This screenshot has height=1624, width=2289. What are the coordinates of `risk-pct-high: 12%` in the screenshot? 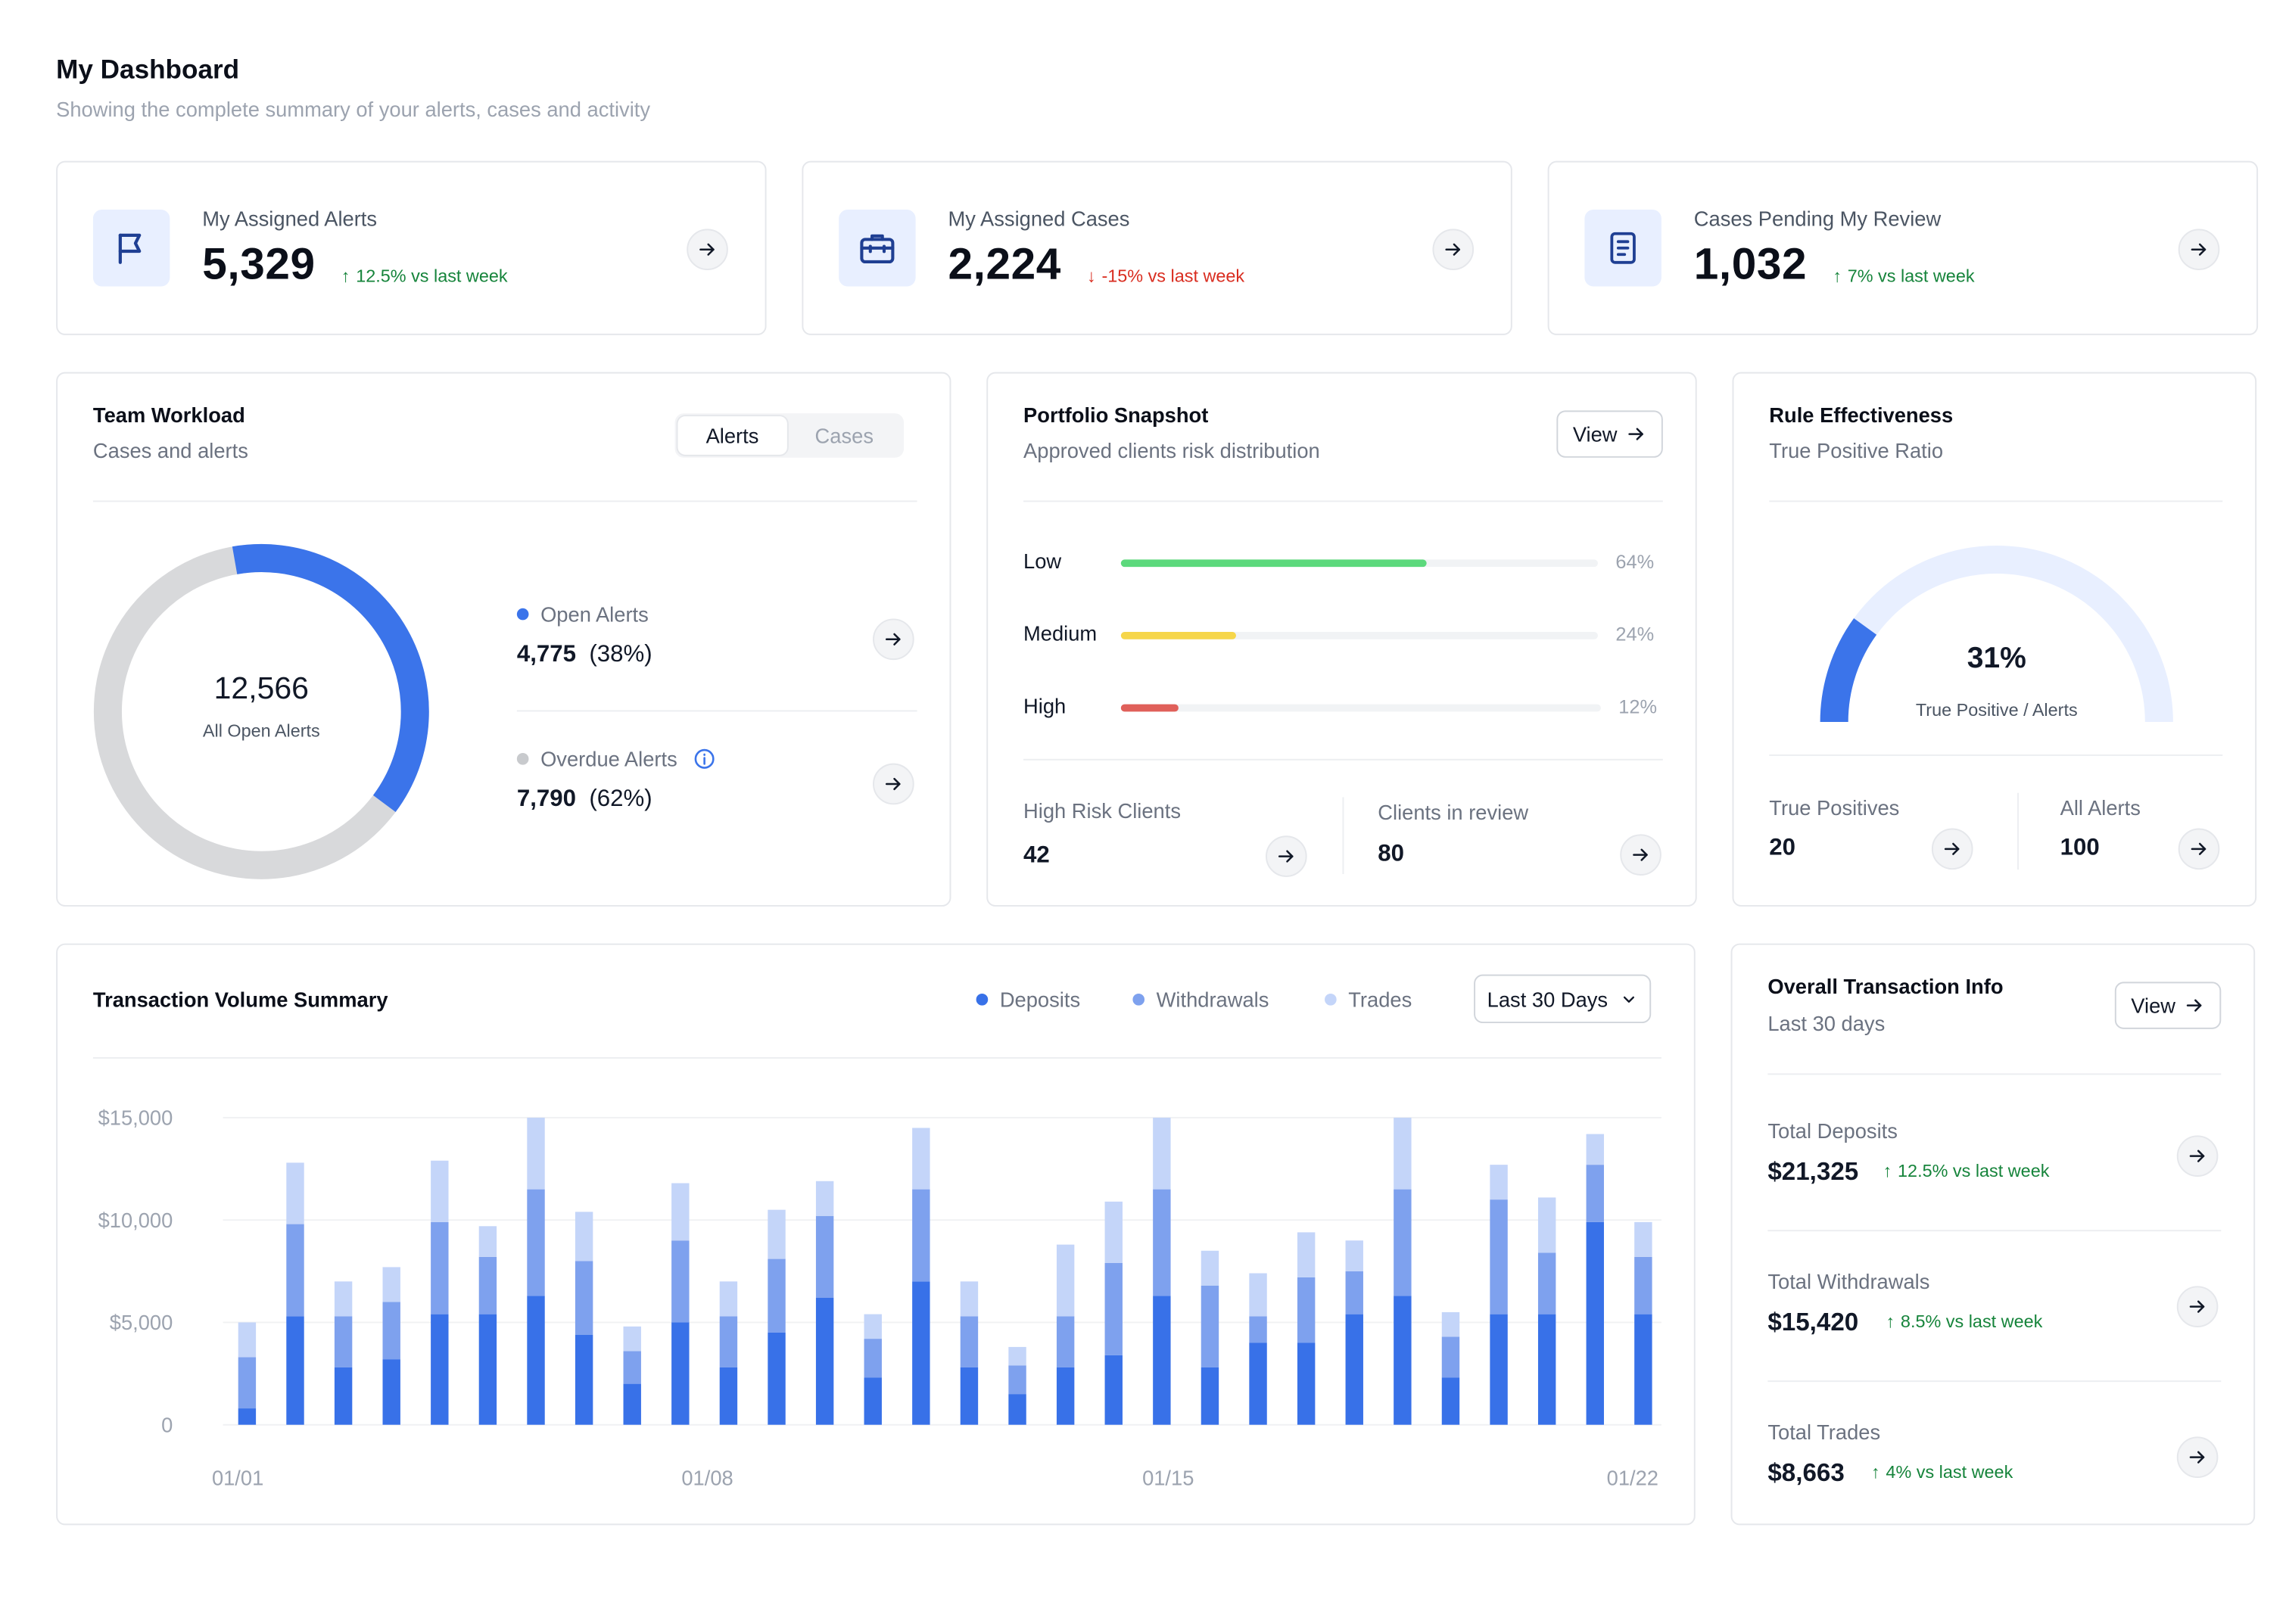 It's located at (1638, 706).